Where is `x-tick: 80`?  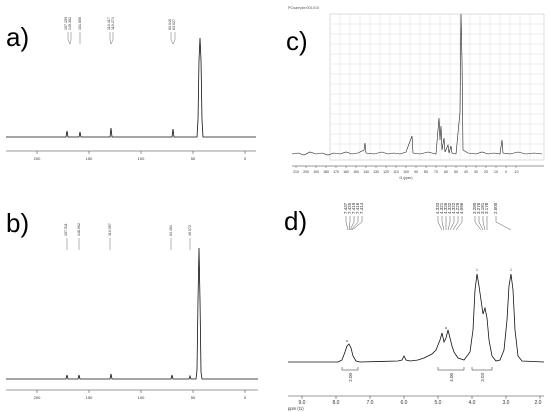 x-tick: 80 is located at coordinates (426, 172).